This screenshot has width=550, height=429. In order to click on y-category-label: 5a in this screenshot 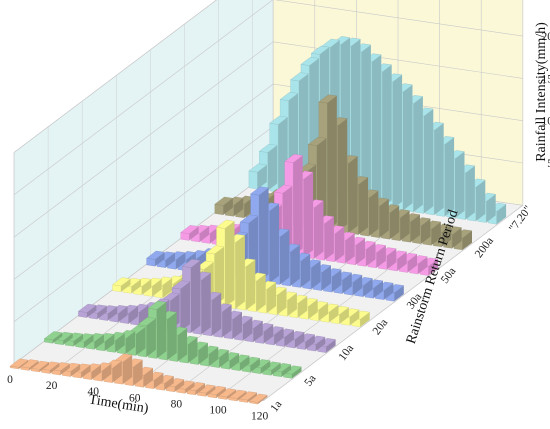, I will do `click(311, 381)`.